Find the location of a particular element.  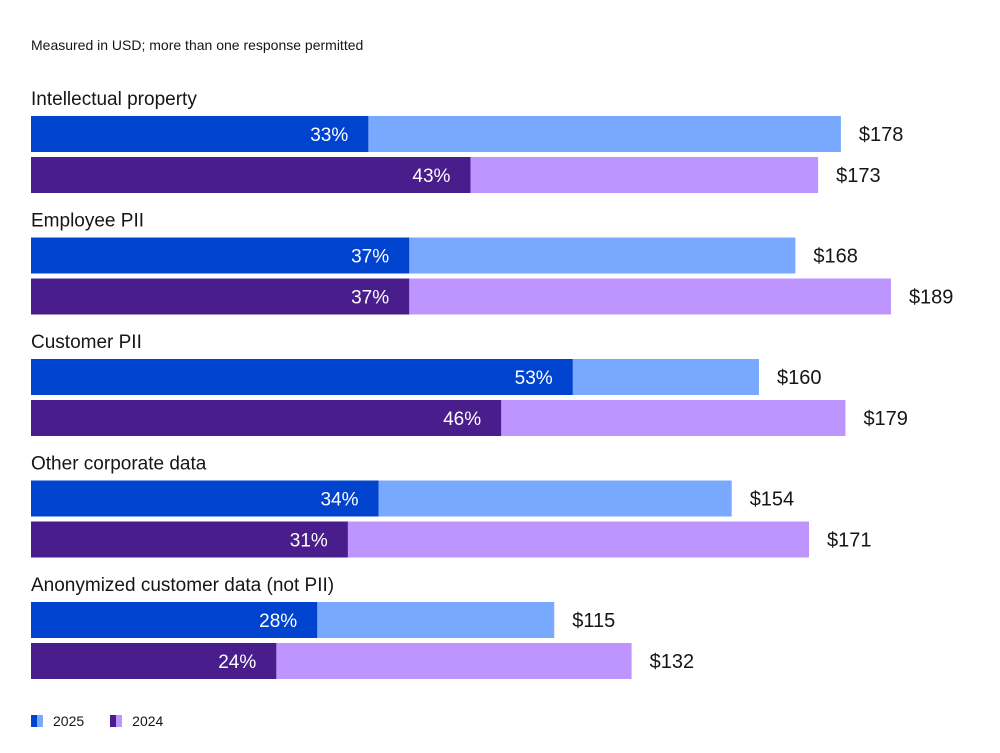

legend-item-2024: 2024 is located at coordinates (136, 721).